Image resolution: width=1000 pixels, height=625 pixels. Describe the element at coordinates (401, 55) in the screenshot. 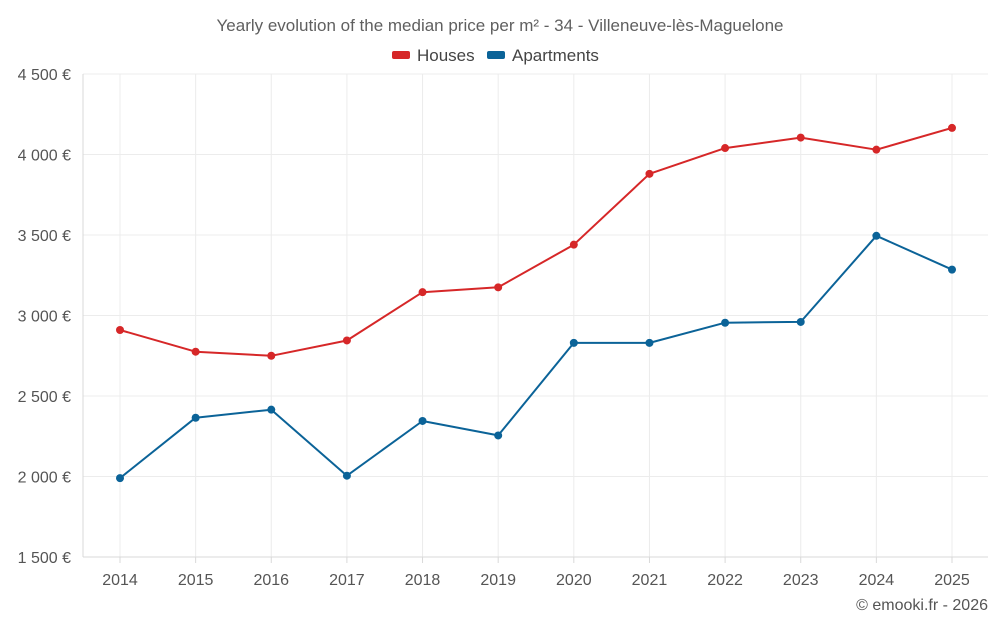

I see `legend-swatch-houses` at that location.